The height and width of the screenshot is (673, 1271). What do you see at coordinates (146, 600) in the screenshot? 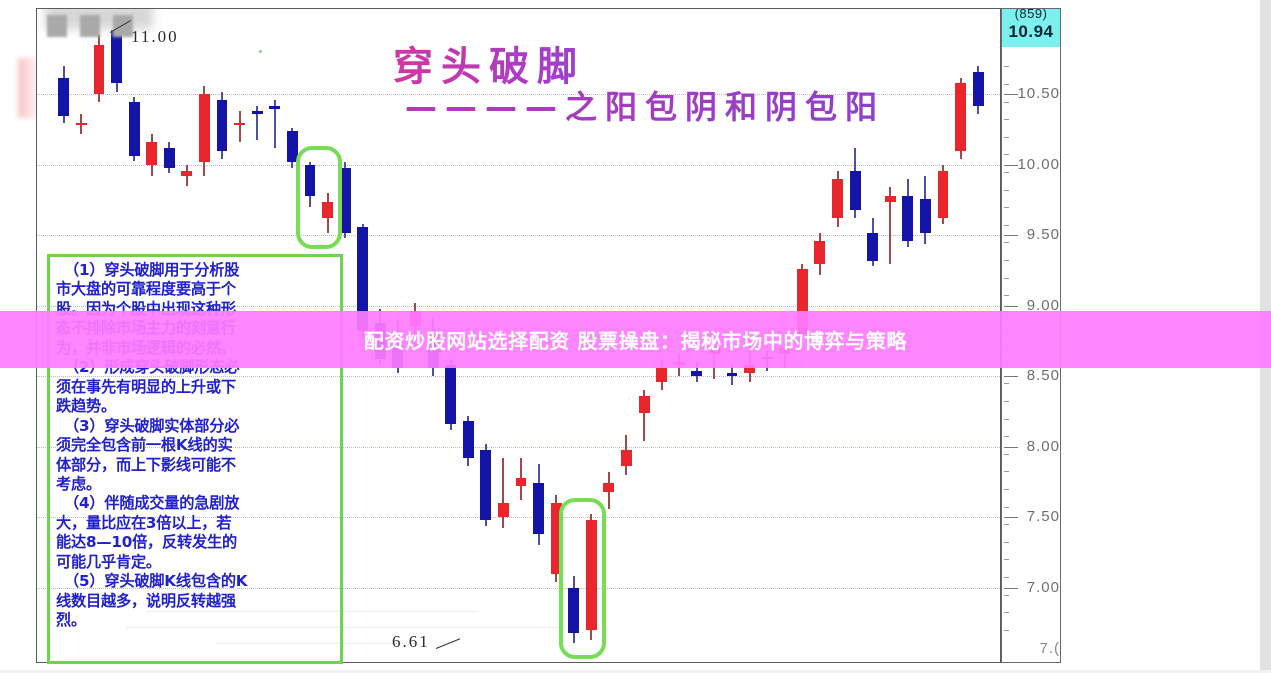
I see `note-line: 线数目越多，说明反转越强` at bounding box center [146, 600].